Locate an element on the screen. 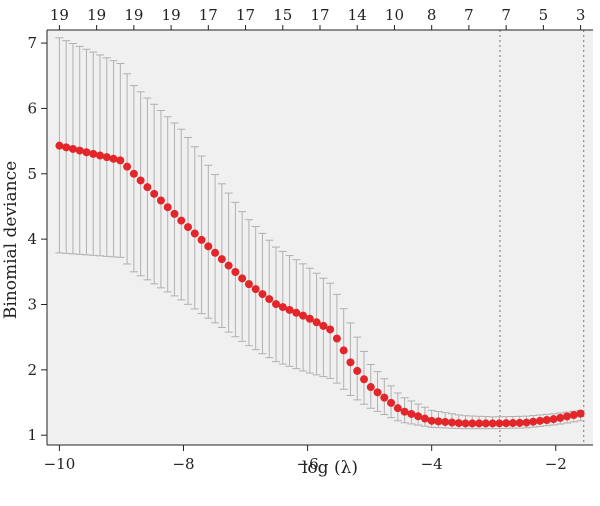  top-tick-label: 8 is located at coordinates (432, 15).